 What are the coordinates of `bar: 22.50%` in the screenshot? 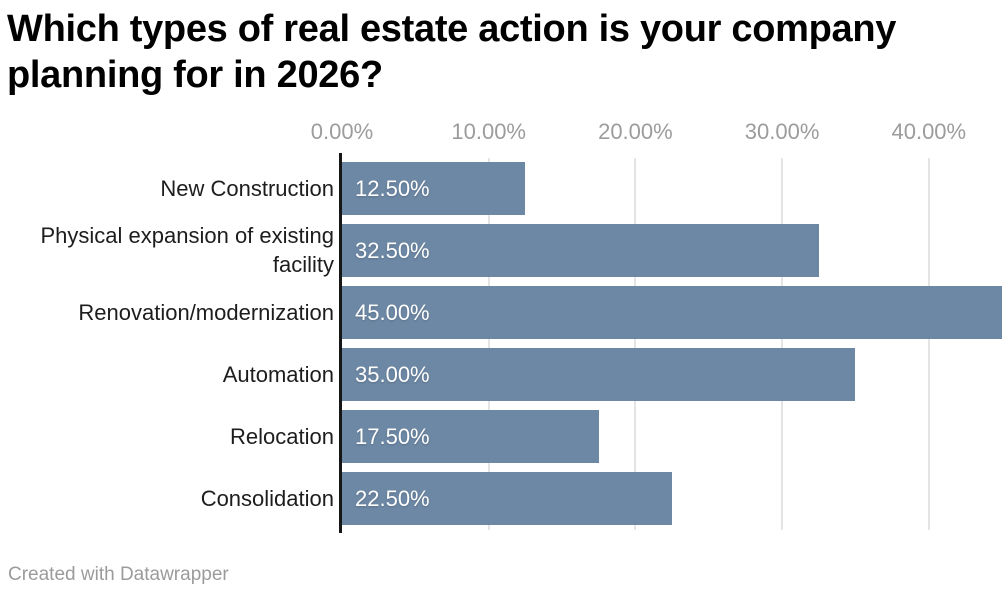 It's located at (507, 499).